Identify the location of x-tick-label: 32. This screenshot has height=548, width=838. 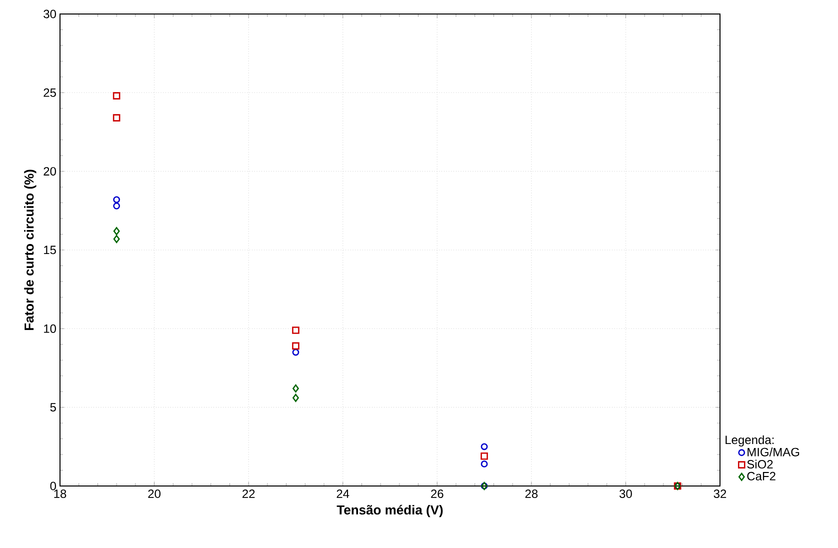
(720, 494).